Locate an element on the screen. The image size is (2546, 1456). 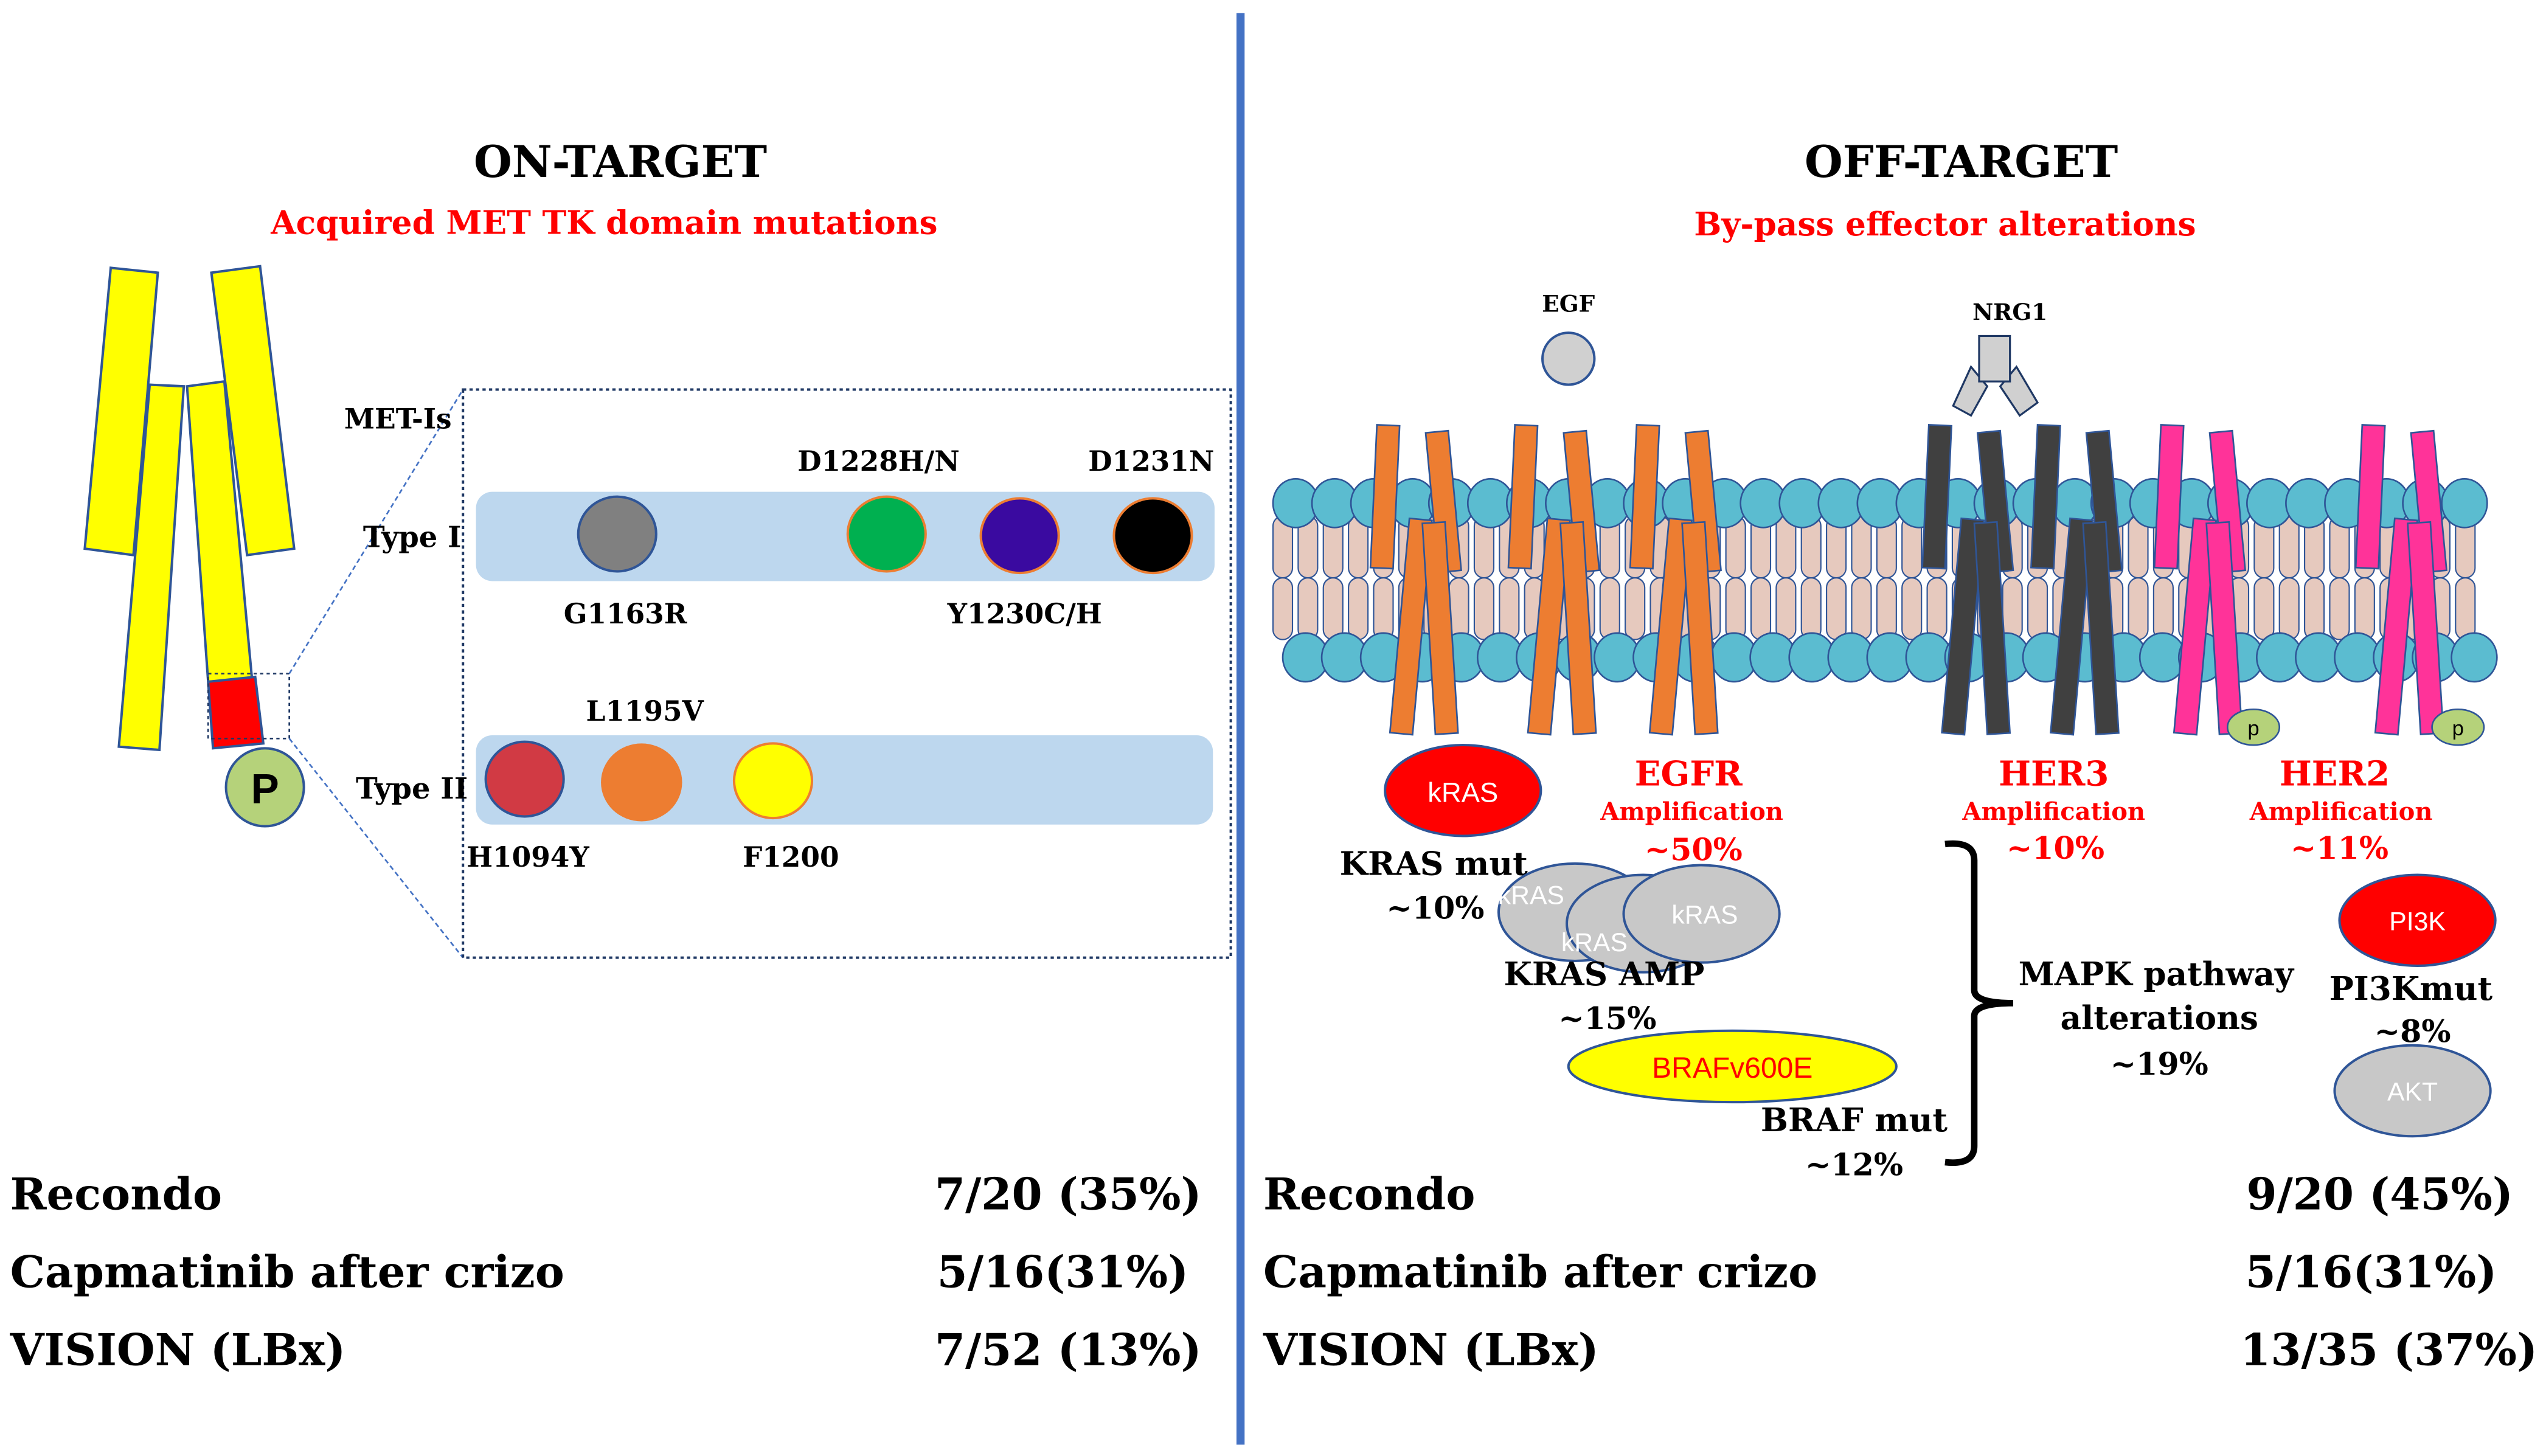
pi3k-mut-label: PI3Kmut is located at coordinates (2411, 988).